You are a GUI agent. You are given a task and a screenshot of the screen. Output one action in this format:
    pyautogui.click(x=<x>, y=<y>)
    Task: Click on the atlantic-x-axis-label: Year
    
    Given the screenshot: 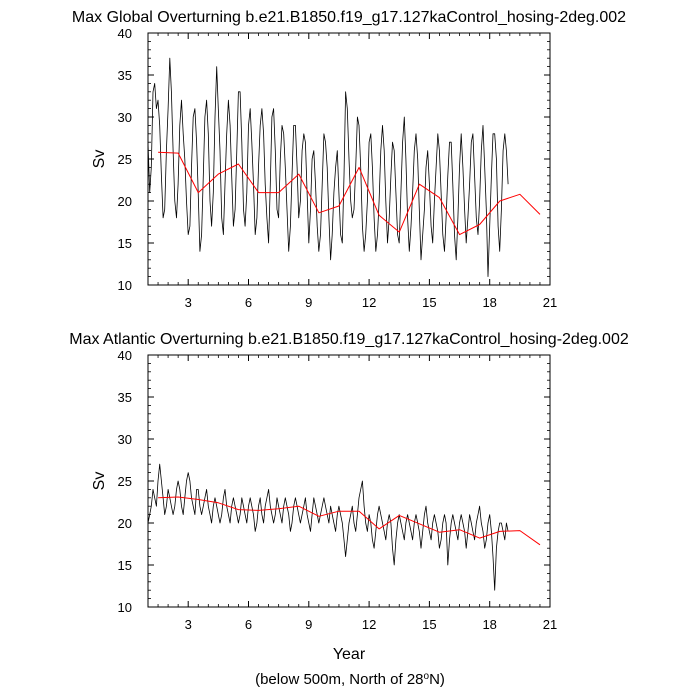 What is the action you would take?
    pyautogui.click(x=349, y=654)
    